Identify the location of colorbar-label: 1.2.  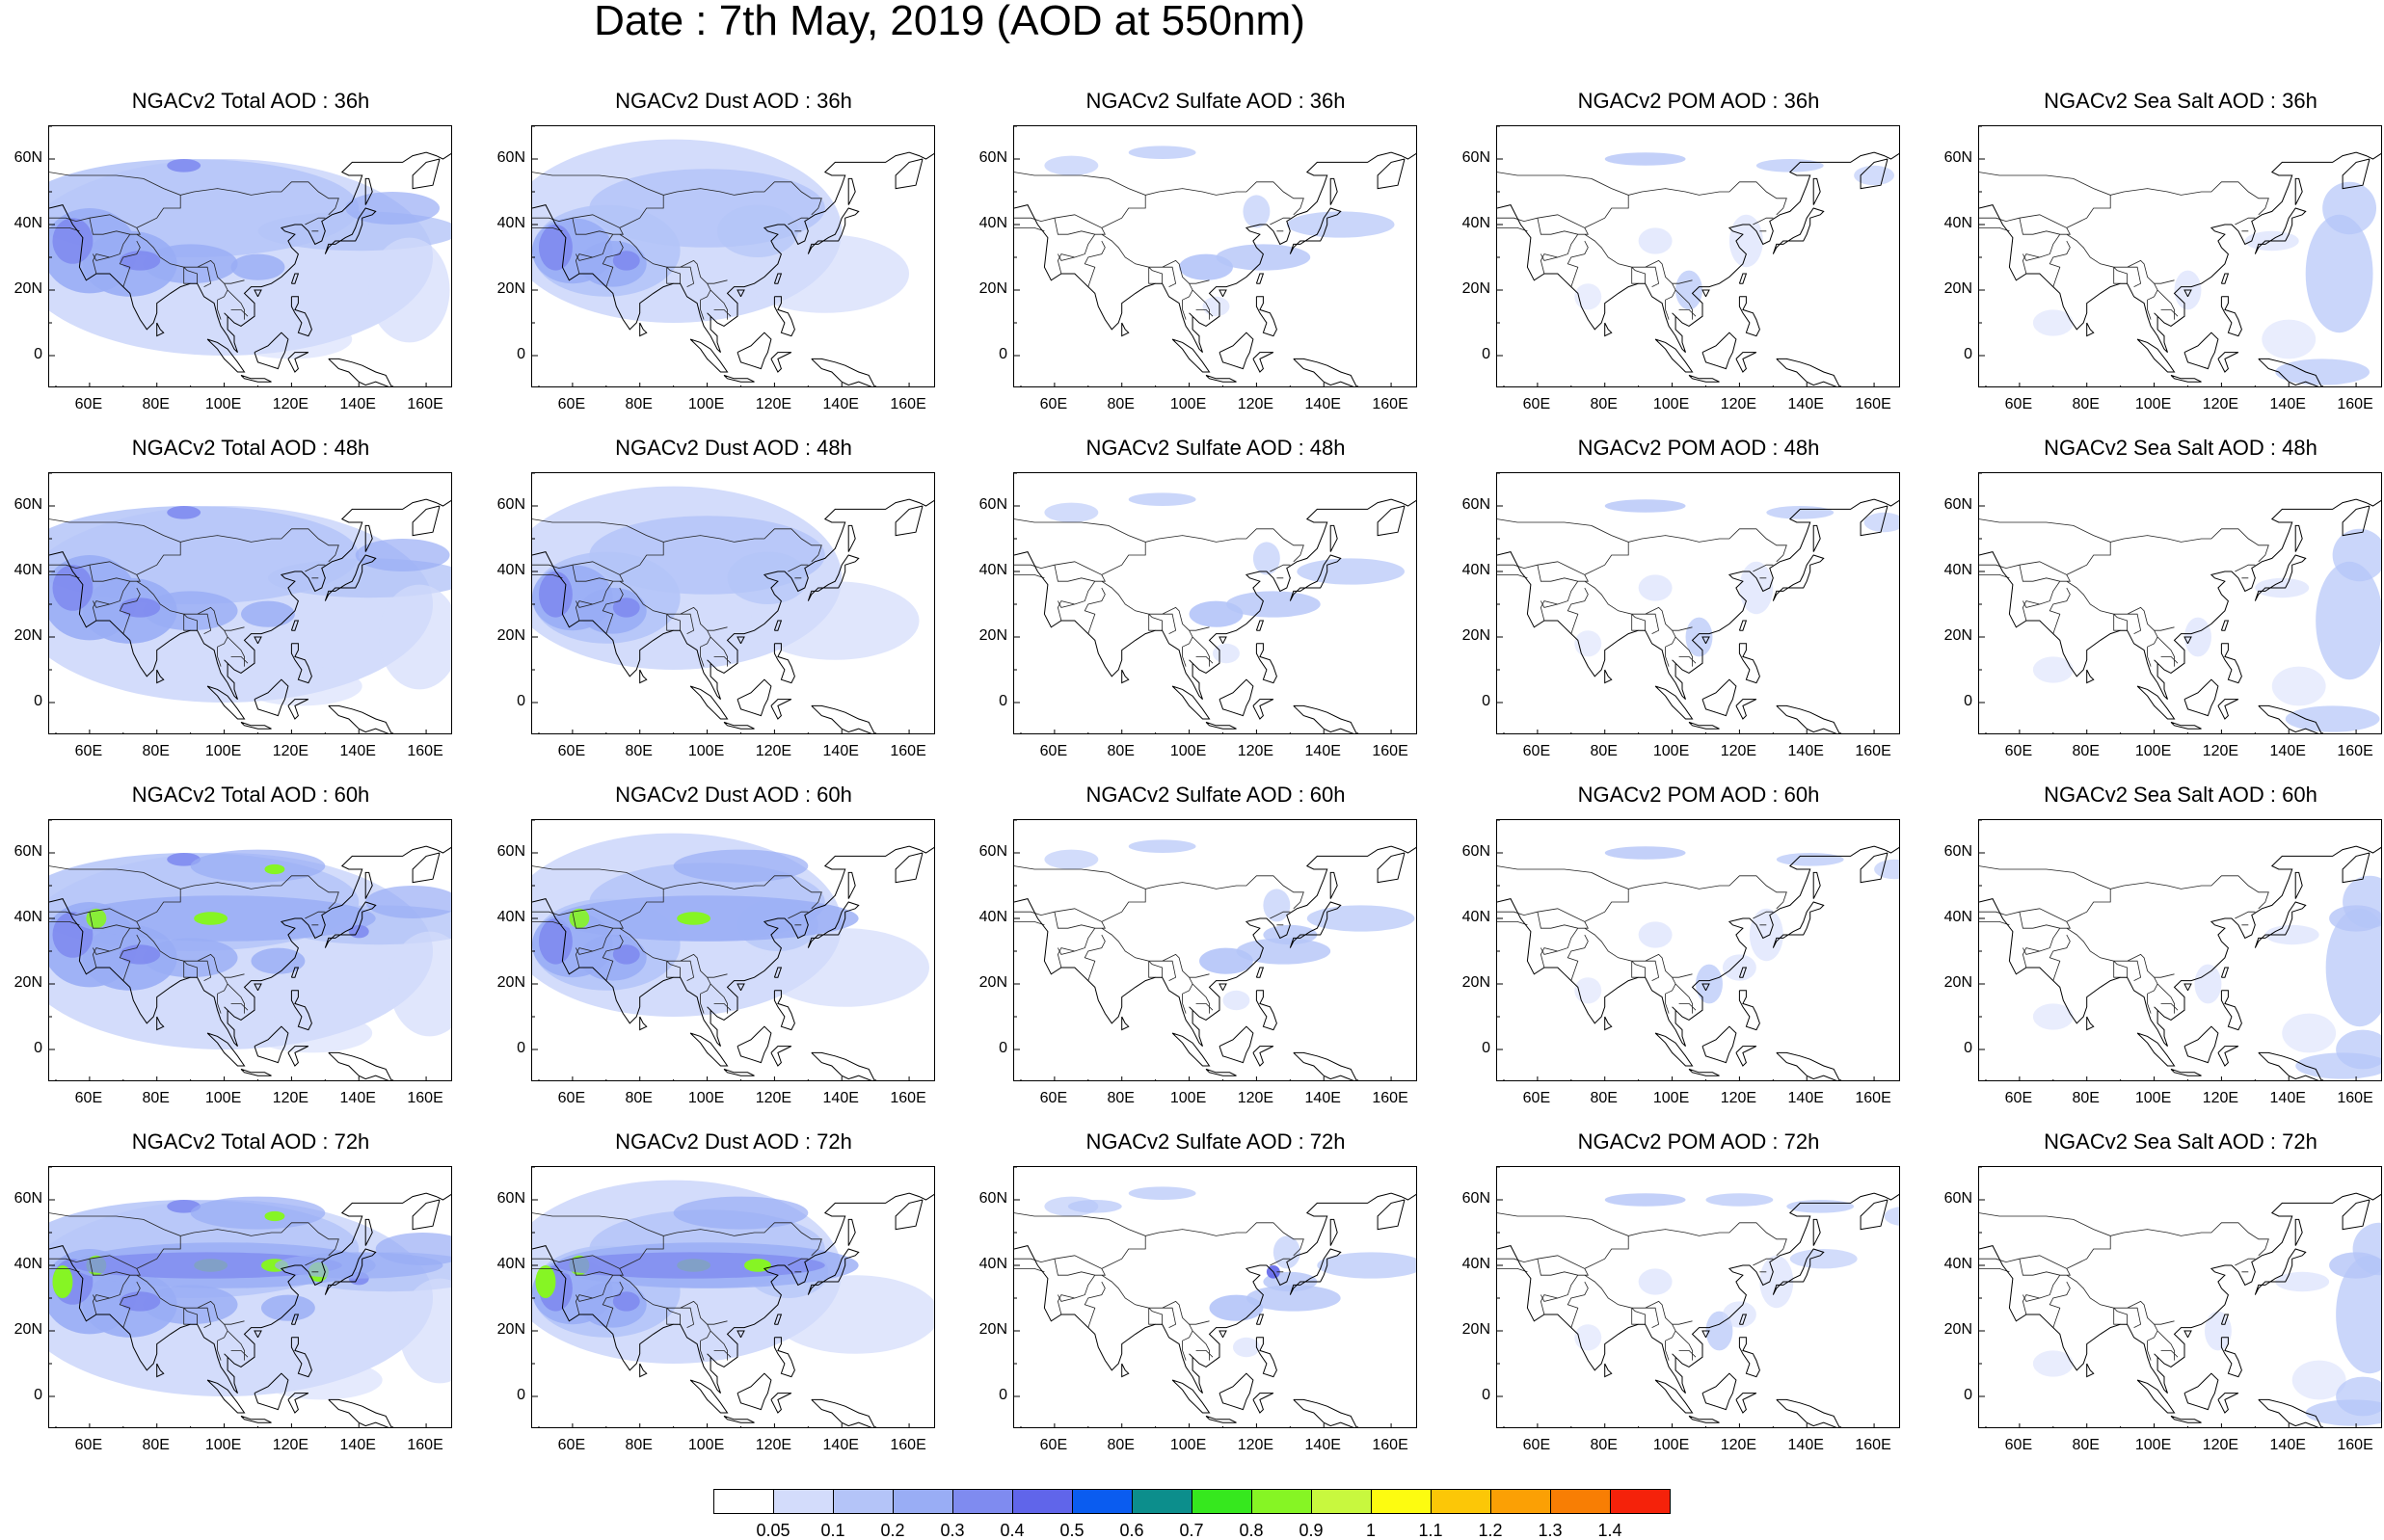
(1490, 1530).